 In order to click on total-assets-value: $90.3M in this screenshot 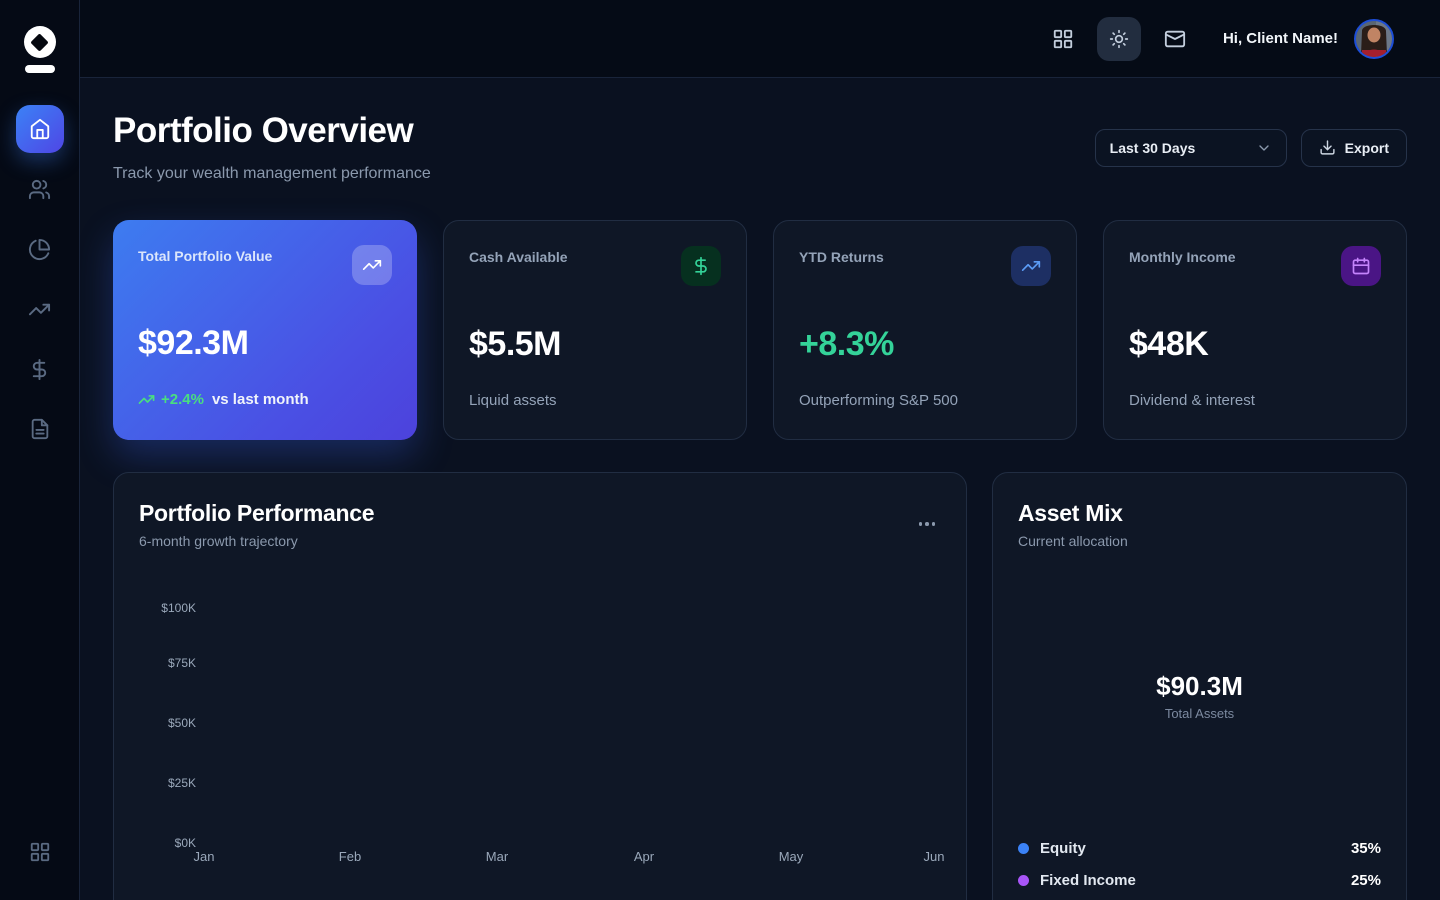, I will do `click(1199, 686)`.